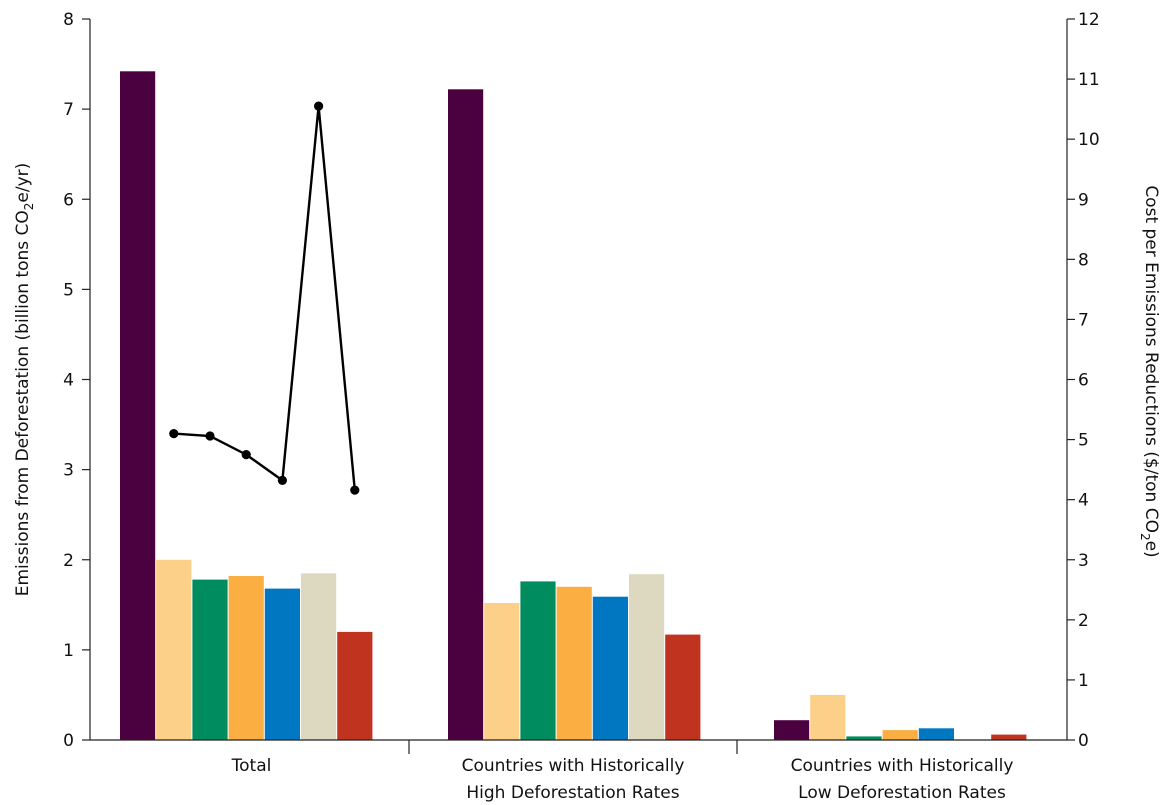 The width and height of the screenshot is (1173, 805). I want to click on right-tick-label-10: 10, so click(1089, 140).